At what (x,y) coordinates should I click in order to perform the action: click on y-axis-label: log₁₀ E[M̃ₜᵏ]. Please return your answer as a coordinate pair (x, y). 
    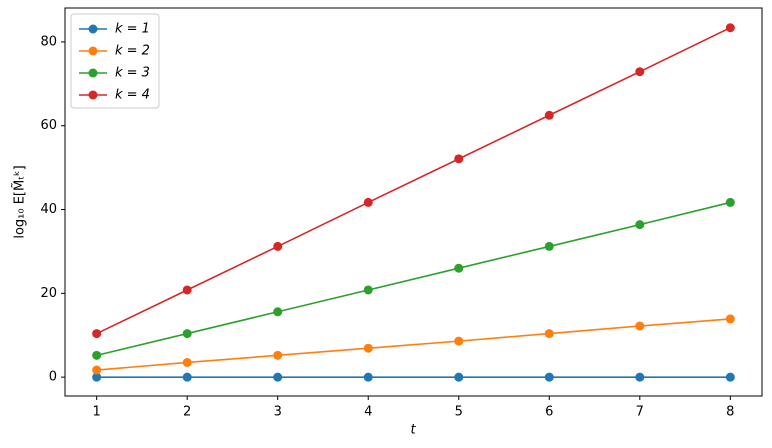
    Looking at the image, I should click on (19, 201).